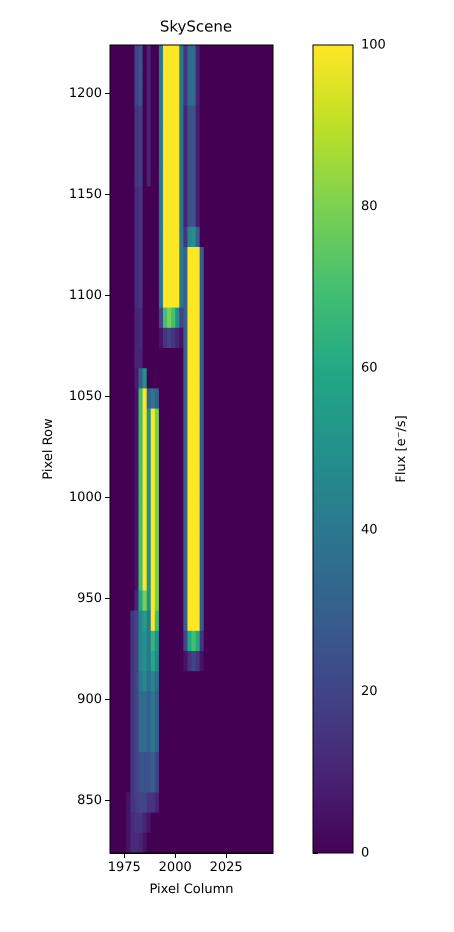 This screenshot has height=932, width=454. What do you see at coordinates (89, 800) in the screenshot?
I see `y-tick-label: 850` at bounding box center [89, 800].